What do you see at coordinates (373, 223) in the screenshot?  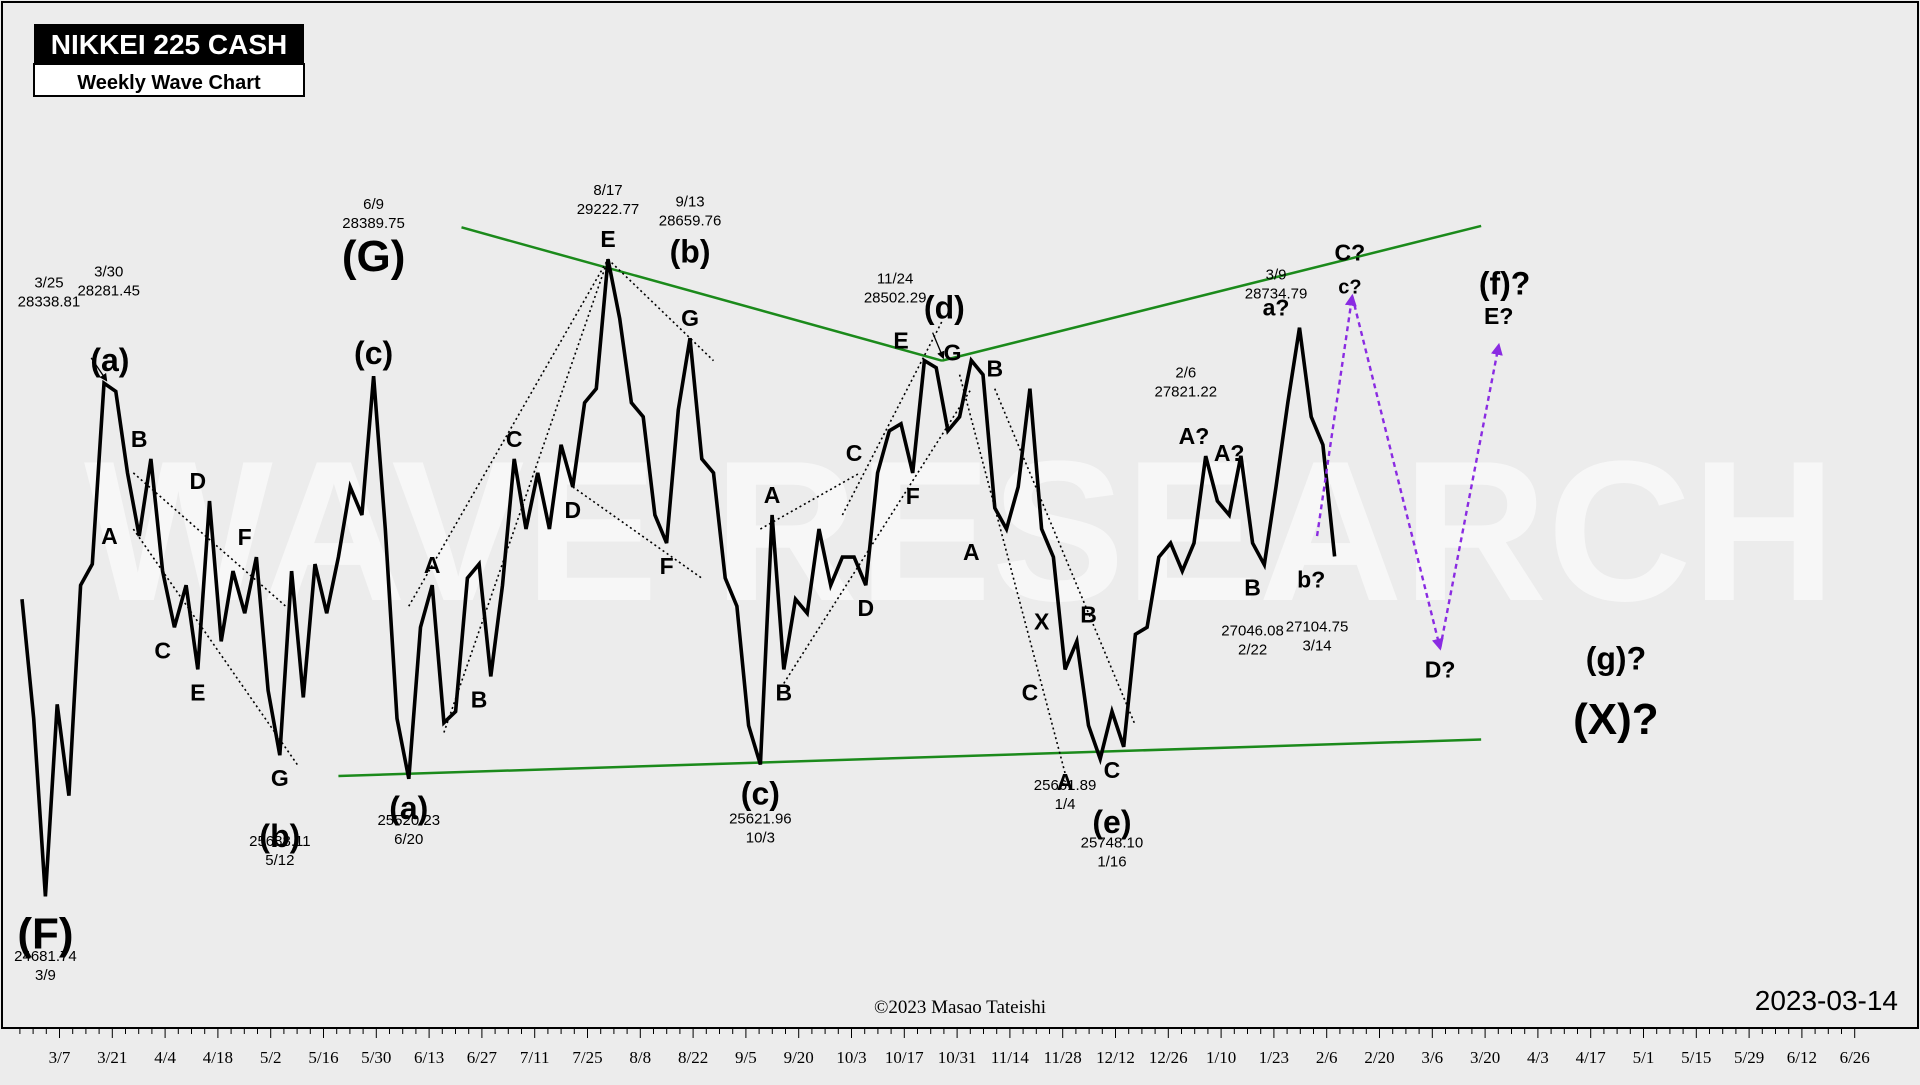 I see `price-annotation-text: 28389.75` at bounding box center [373, 223].